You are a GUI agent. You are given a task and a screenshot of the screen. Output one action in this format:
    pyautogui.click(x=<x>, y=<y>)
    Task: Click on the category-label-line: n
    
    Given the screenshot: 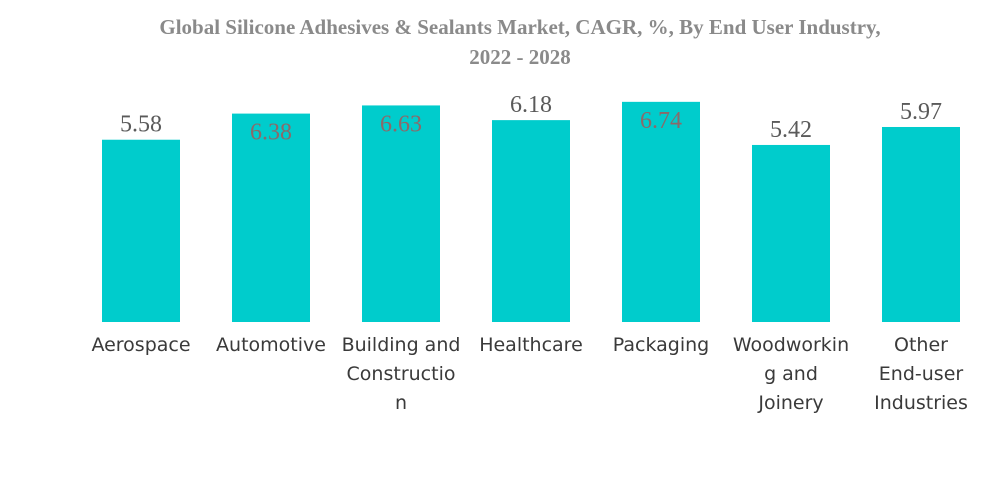 What is the action you would take?
    pyautogui.click(x=401, y=403)
    